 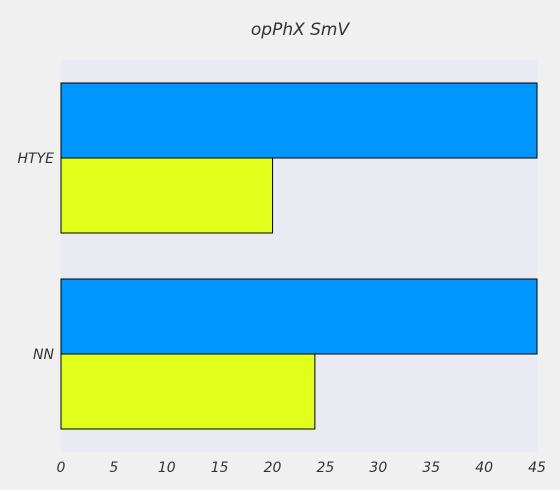 I want to click on x-tick-label: 20, so click(x=273, y=468).